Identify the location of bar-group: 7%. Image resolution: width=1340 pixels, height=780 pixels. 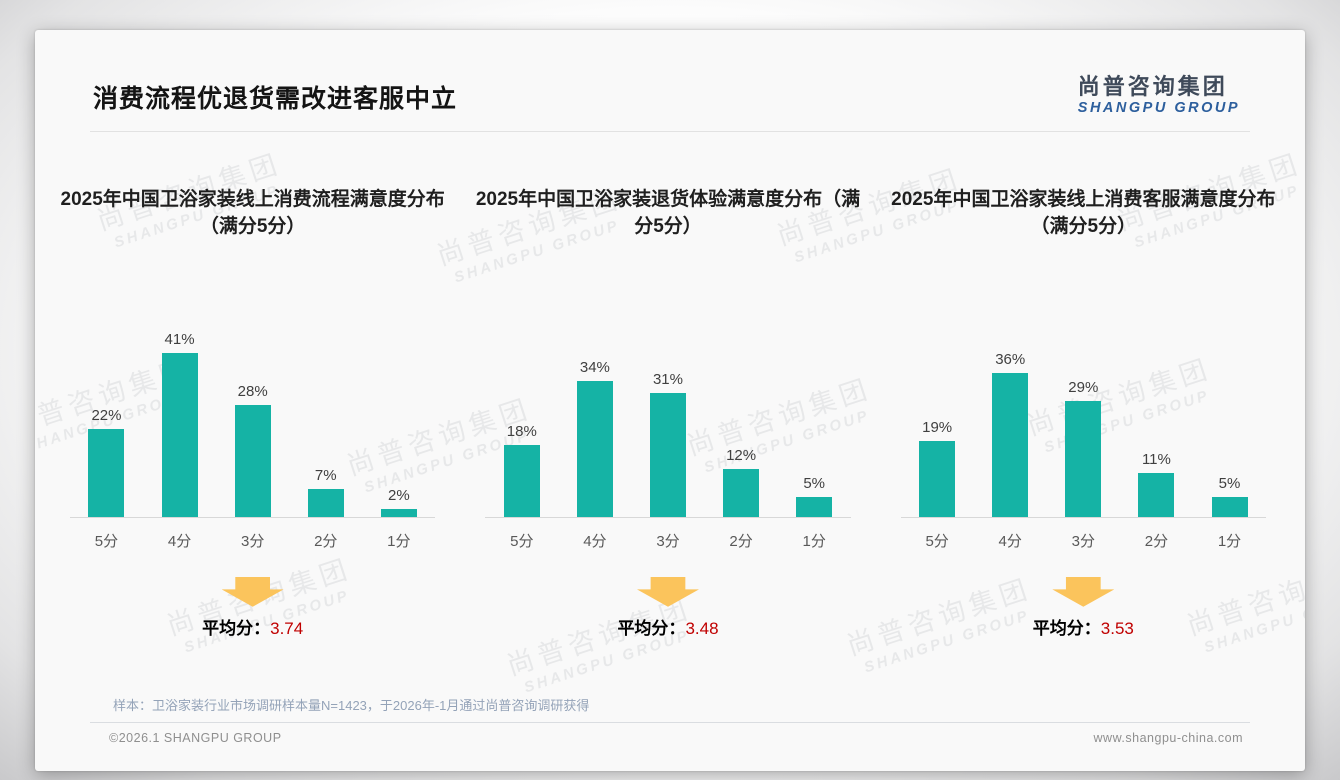
(325, 492).